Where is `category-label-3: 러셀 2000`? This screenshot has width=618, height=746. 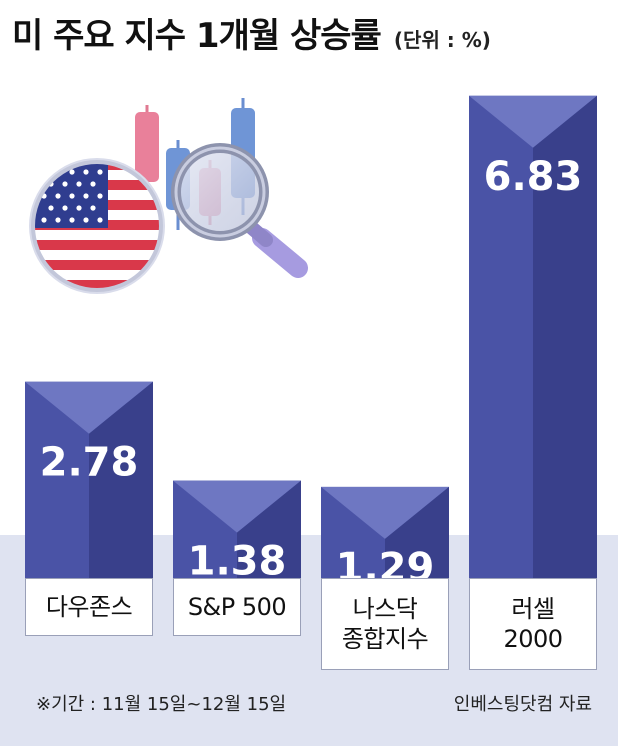 category-label-3: 러셀 2000 is located at coordinates (533, 624).